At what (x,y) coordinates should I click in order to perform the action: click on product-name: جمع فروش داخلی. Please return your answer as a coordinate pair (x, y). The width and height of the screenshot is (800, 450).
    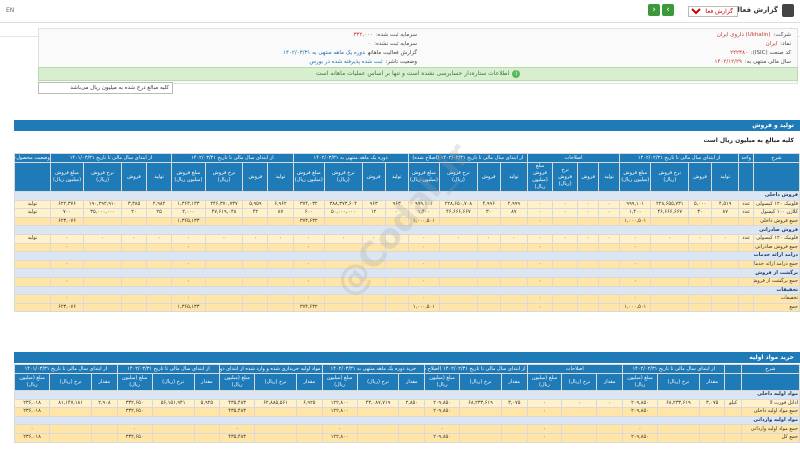
    Looking at the image, I should click on (776, 221).